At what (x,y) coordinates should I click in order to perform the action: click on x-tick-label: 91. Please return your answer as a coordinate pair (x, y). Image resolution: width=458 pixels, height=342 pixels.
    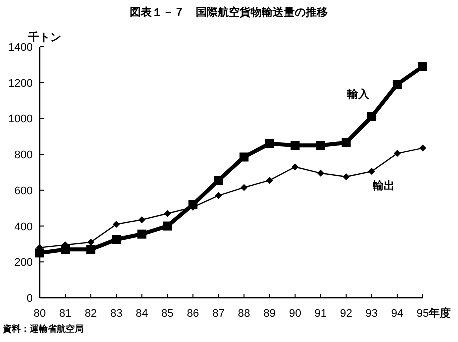
    Looking at the image, I should click on (320, 314).